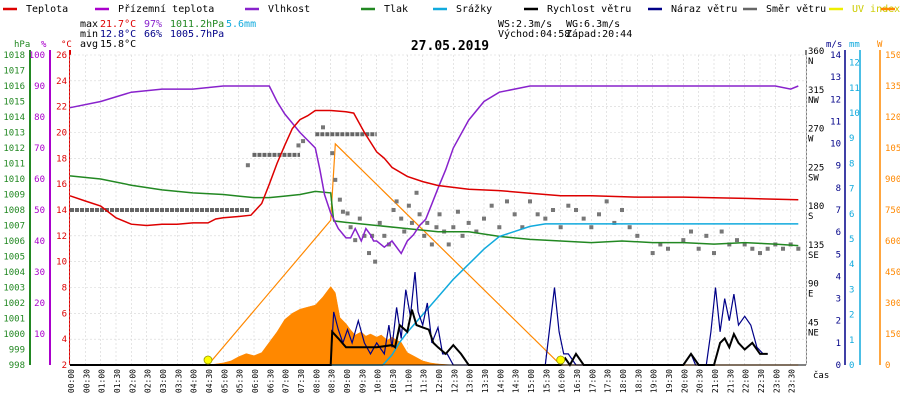 This screenshot has height=404, width=900. Describe the element at coordinates (892, 242) in the screenshot. I see `axis-tick-w: 600` at that location.